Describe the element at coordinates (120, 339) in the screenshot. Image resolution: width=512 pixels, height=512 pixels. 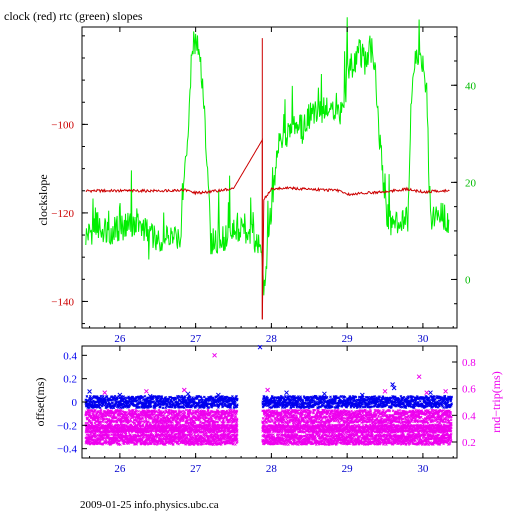
I see `slopes-x-tick-label: 26` at that location.